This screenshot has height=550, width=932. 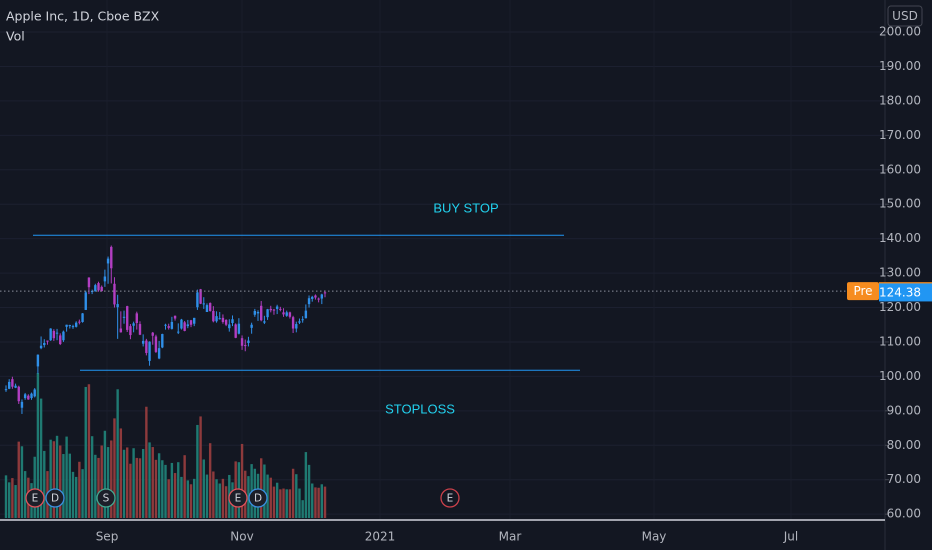 What do you see at coordinates (900, 169) in the screenshot?
I see `y-tick-label: 160.00` at bounding box center [900, 169].